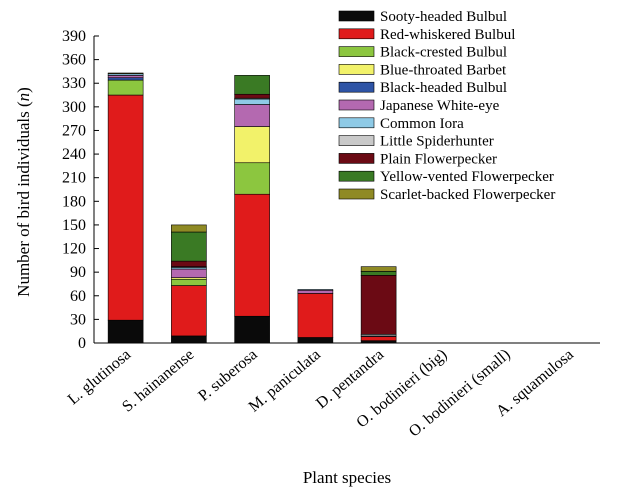  What do you see at coordinates (23, 90) in the screenshot?
I see `y-axis-title-suffix: )` at bounding box center [23, 90].